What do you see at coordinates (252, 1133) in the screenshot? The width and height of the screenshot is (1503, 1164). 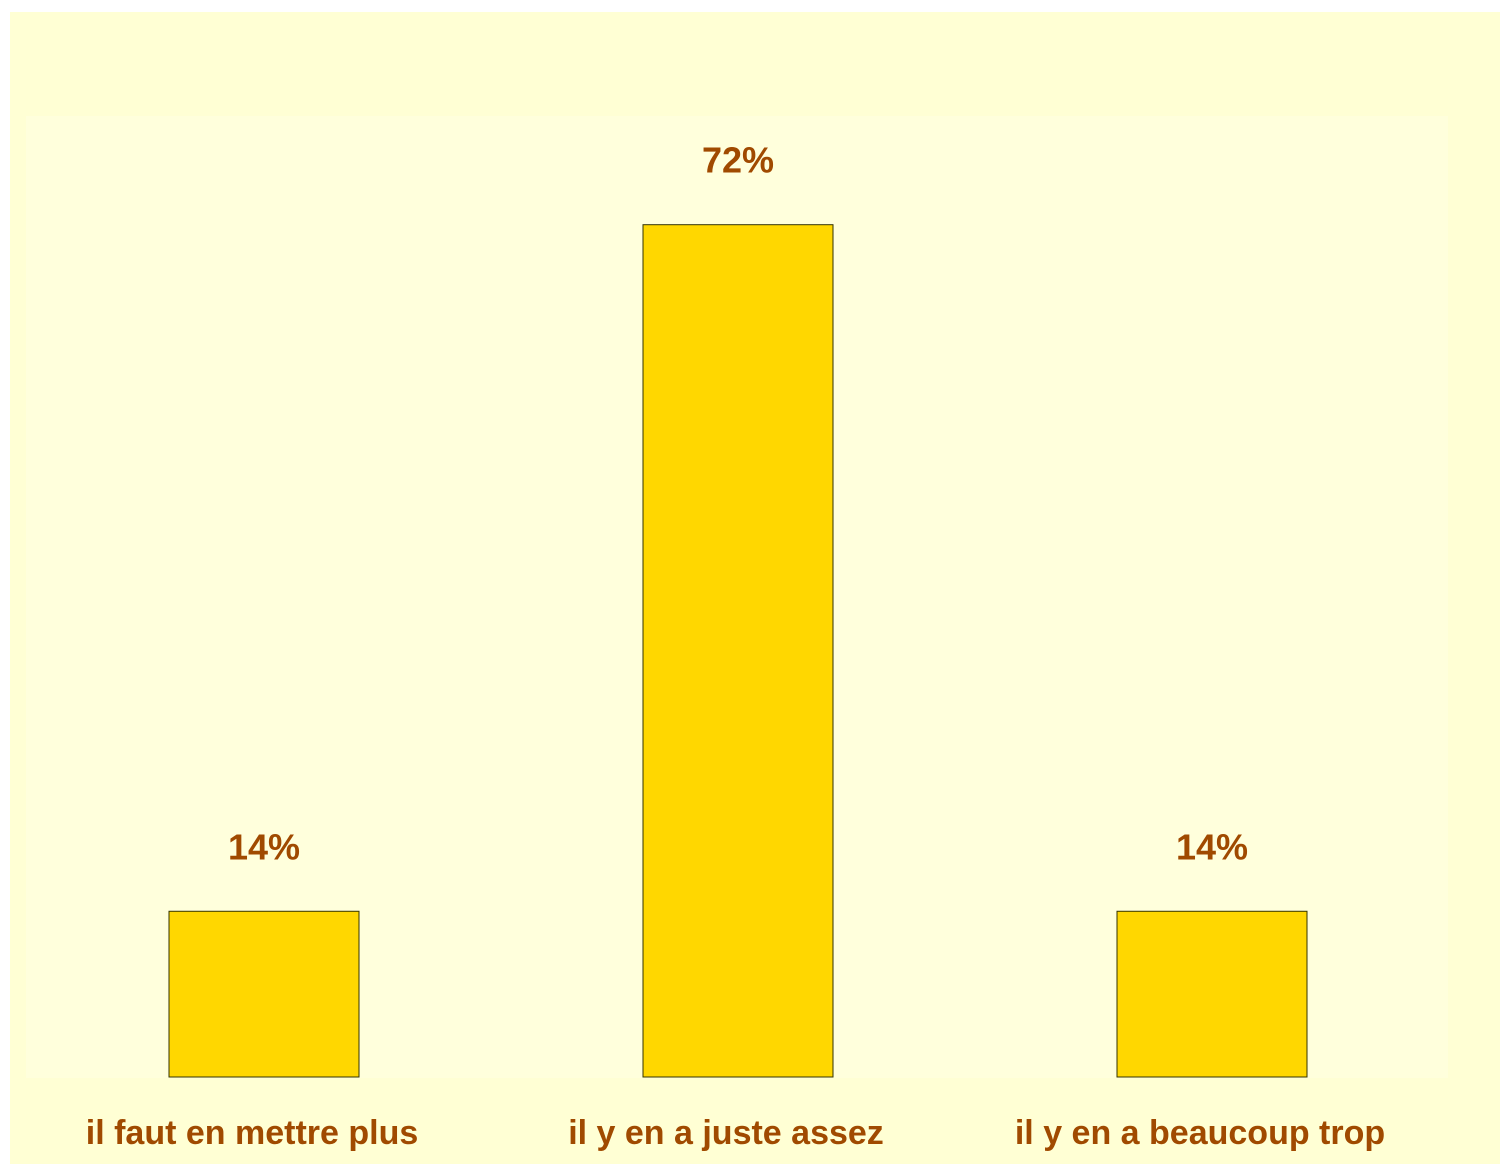 I see `category-label-1: il faut en mettre plus` at bounding box center [252, 1133].